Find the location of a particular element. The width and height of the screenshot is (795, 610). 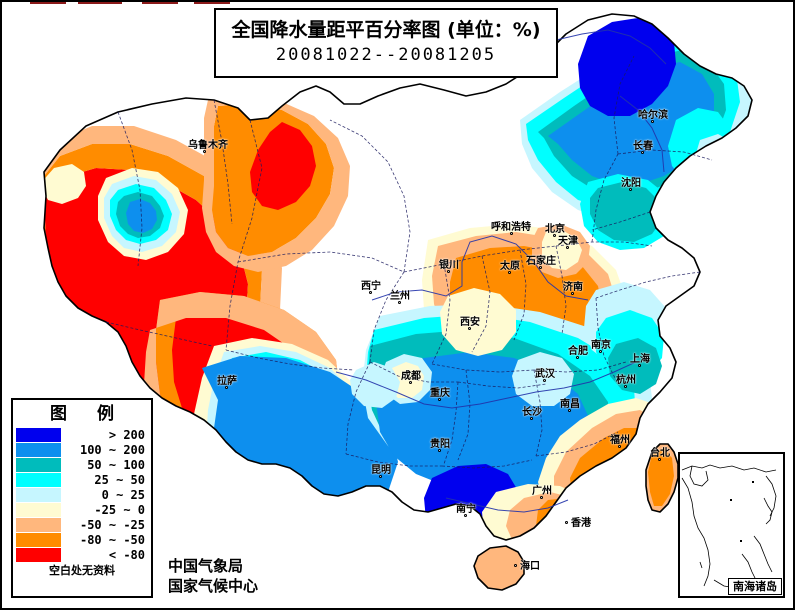

band-lt-m80-secoast is located at coordinates (617, 502).